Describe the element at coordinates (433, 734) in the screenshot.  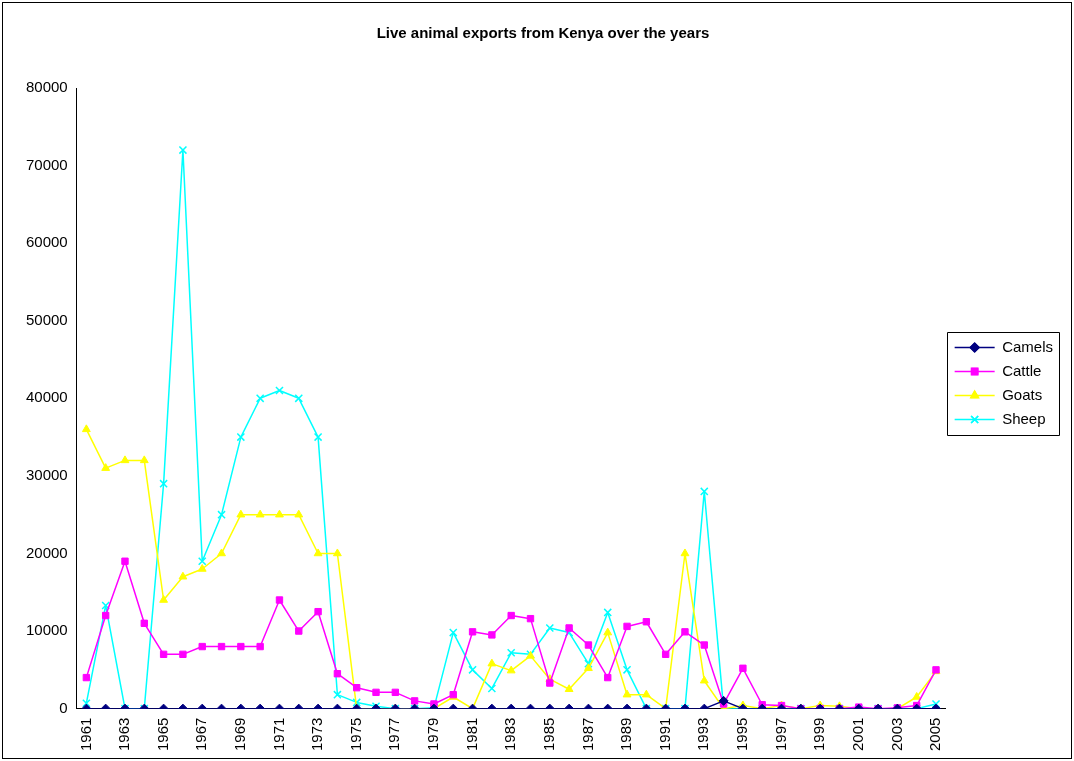
I see `x-tick-label: 1979` at that location.